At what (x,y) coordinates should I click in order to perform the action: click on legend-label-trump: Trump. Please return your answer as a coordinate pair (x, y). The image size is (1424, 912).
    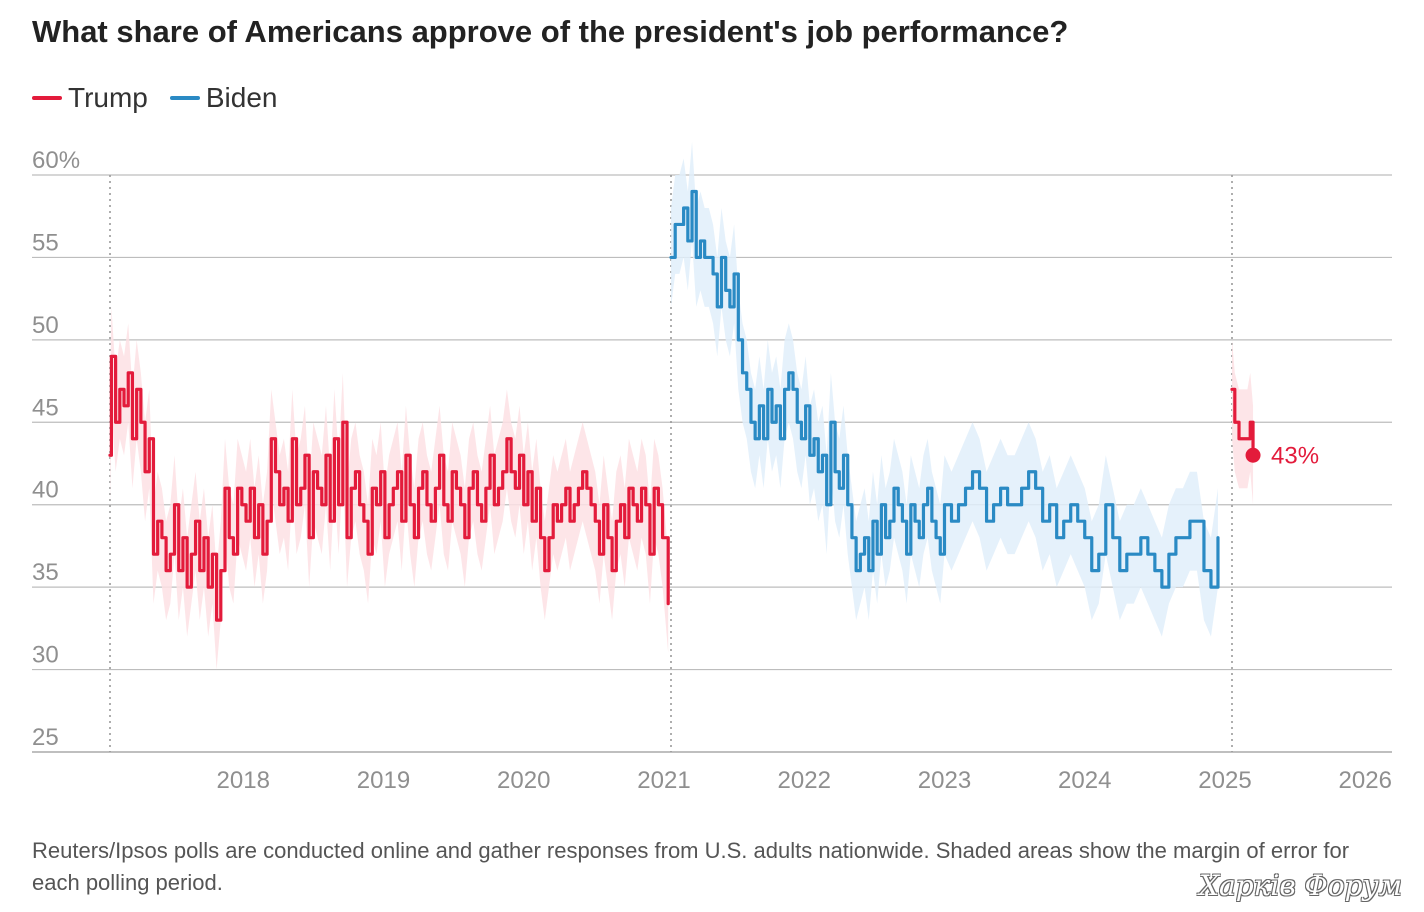
    Looking at the image, I should click on (108, 97).